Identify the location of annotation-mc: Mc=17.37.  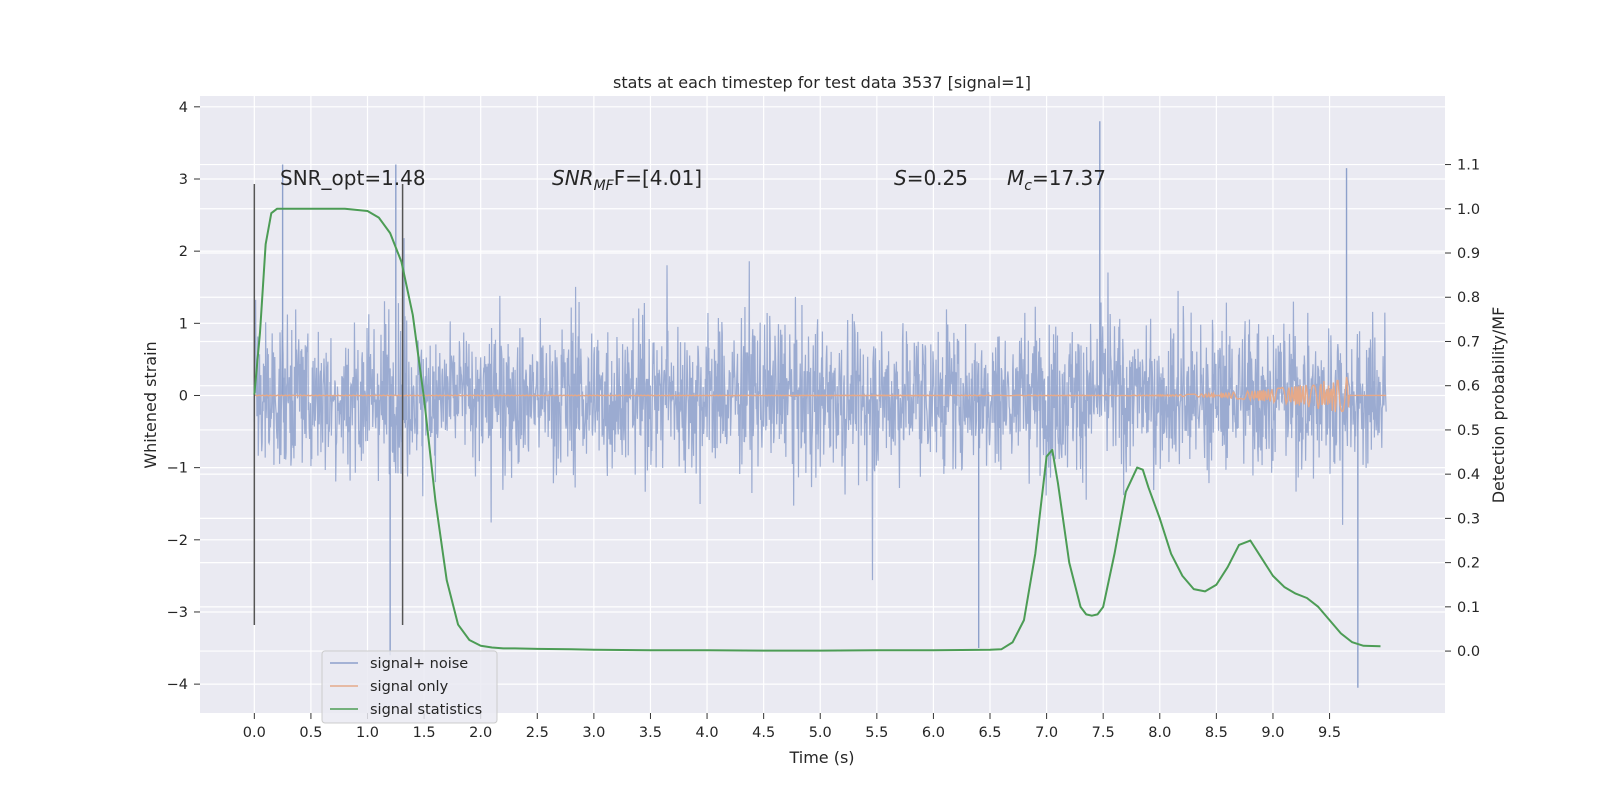
(1056, 180).